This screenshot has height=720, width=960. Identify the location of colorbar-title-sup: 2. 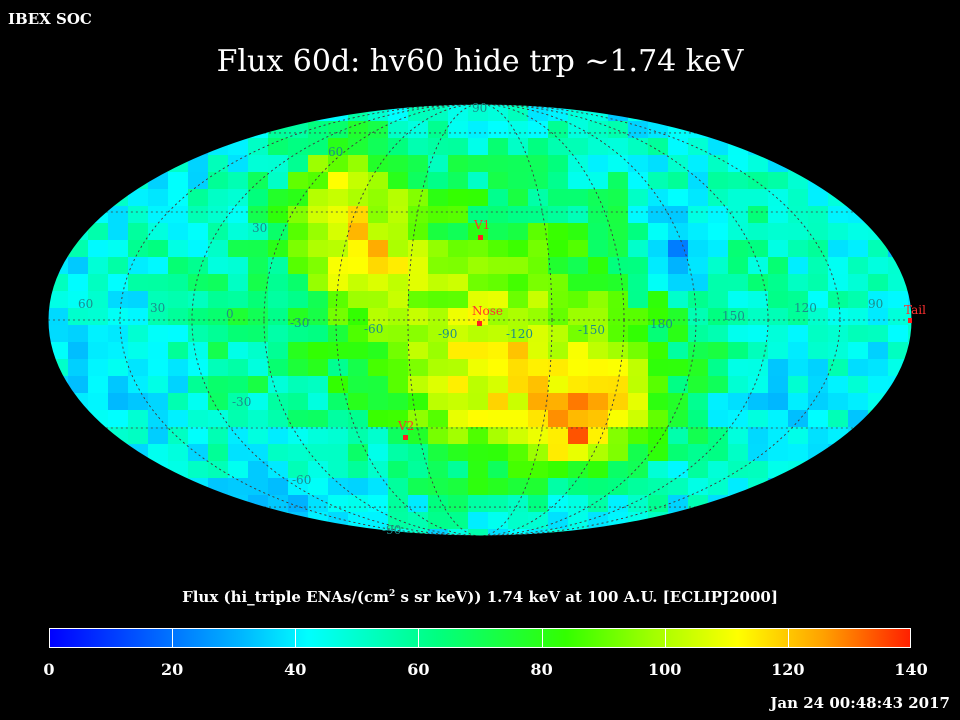
(392, 594).